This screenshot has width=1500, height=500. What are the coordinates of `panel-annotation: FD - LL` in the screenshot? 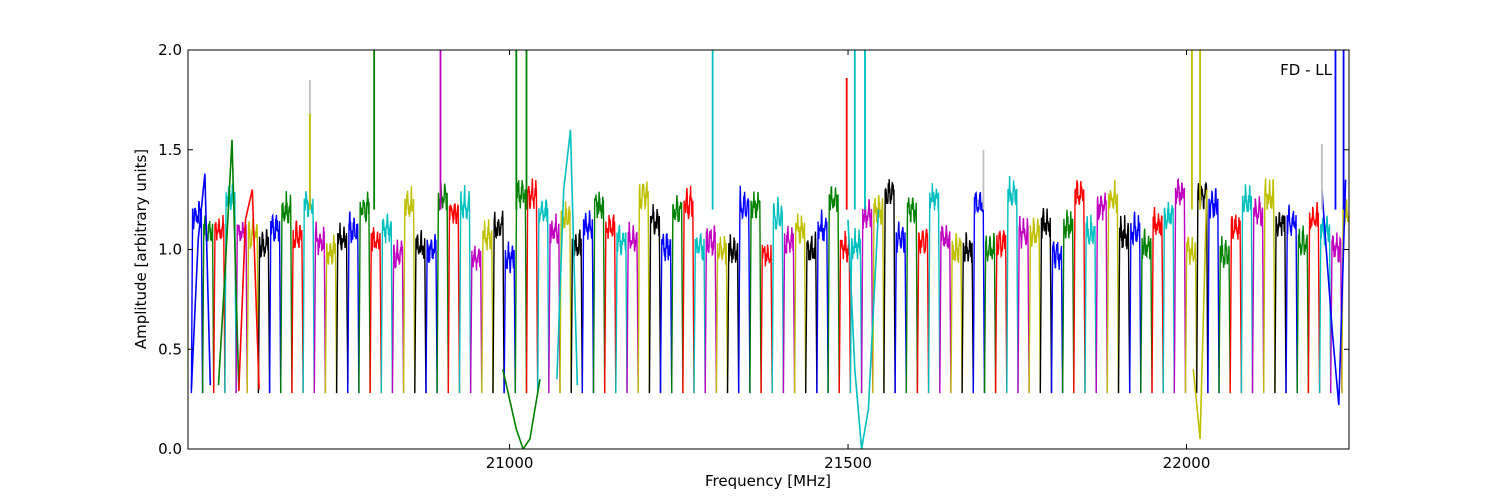 It's located at (1306, 70).